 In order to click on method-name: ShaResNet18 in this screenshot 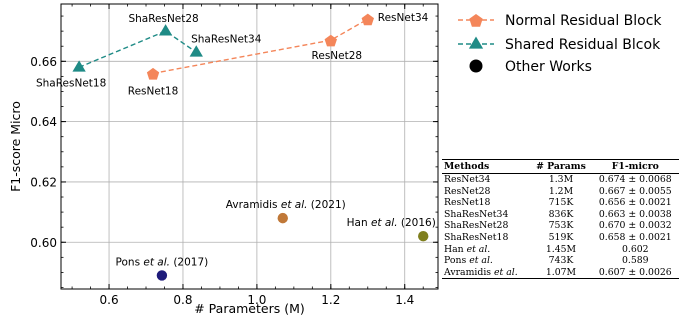, I will do `click(476, 237)`.